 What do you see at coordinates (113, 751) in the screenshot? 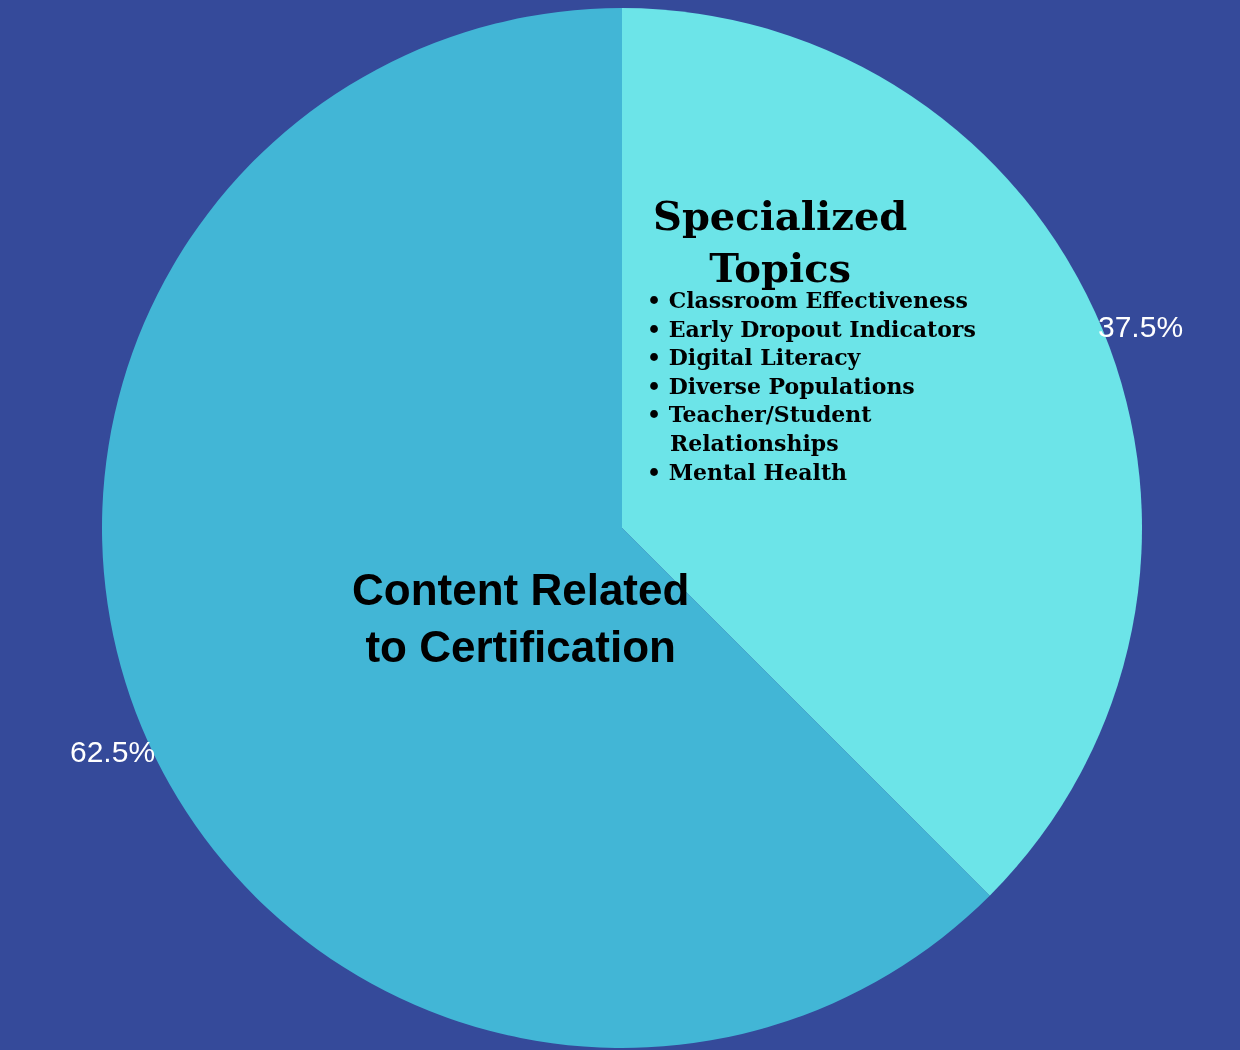
I see `data-label: 62.5%` at bounding box center [113, 751].